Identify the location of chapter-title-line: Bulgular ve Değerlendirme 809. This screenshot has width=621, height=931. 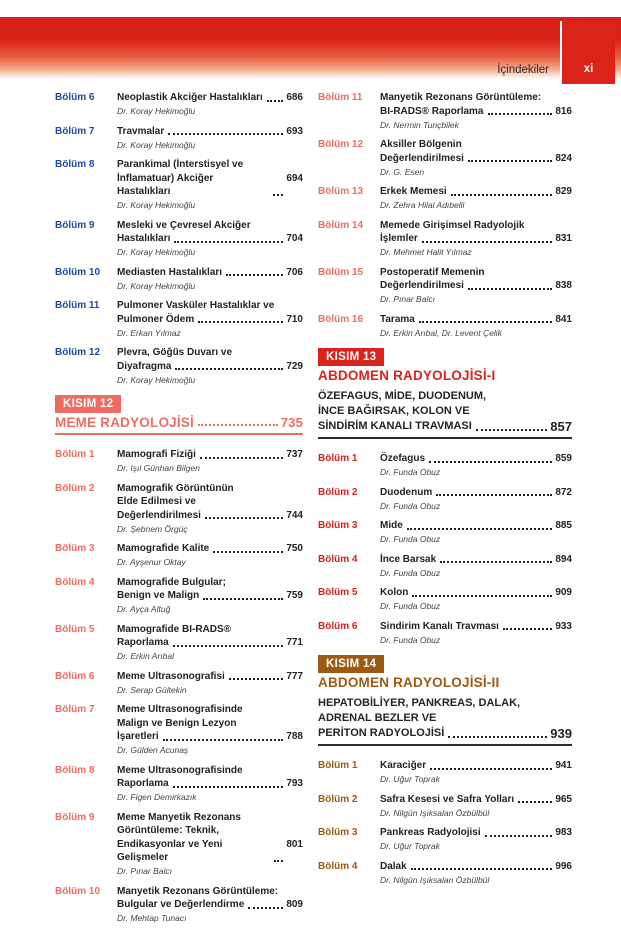
(210, 905).